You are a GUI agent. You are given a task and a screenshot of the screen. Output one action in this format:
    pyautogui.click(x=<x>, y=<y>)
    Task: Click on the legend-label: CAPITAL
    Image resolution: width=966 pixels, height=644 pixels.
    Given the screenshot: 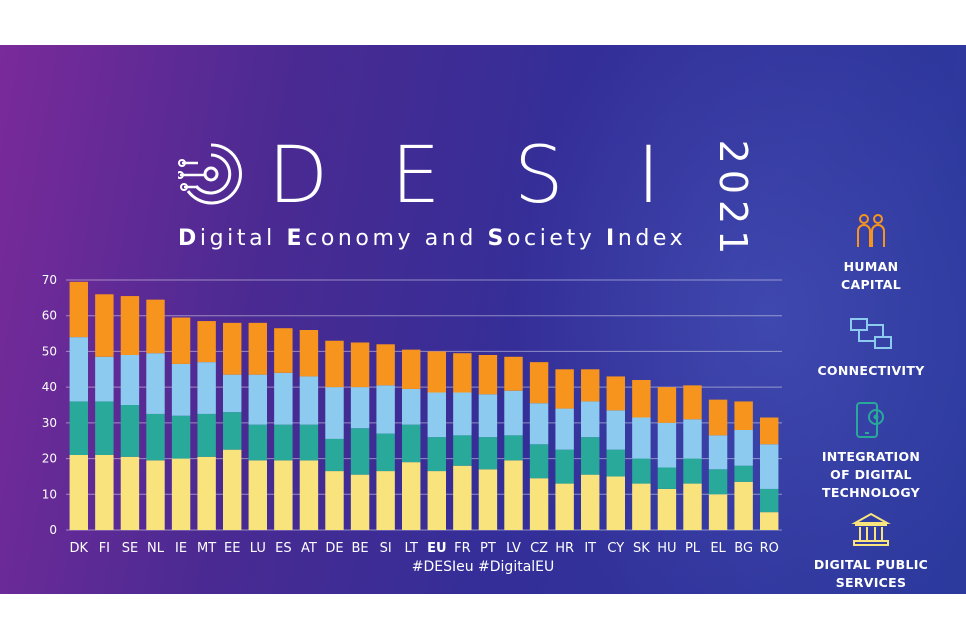 What is the action you would take?
    pyautogui.click(x=871, y=284)
    